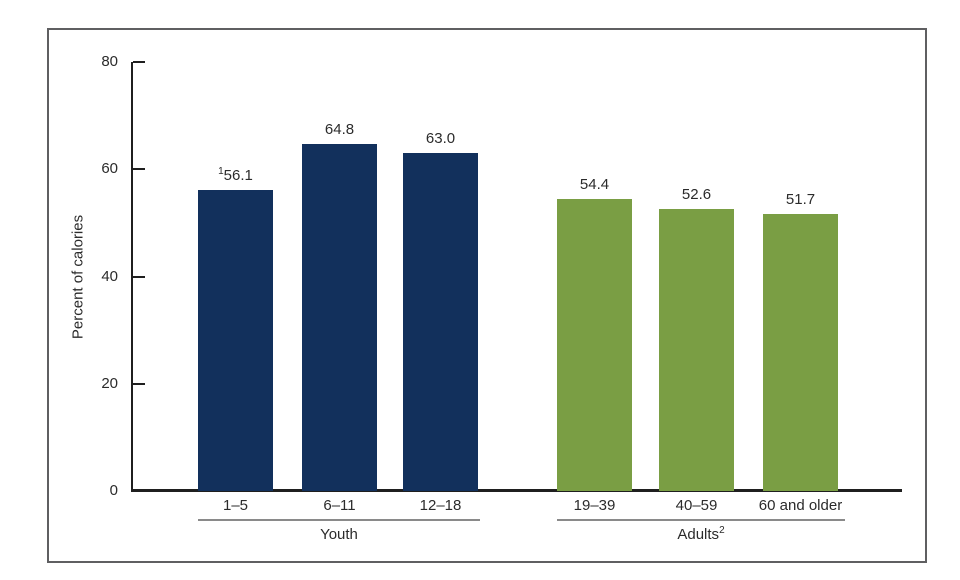 The width and height of the screenshot is (960, 580). I want to click on y-axis-line, so click(132, 276).